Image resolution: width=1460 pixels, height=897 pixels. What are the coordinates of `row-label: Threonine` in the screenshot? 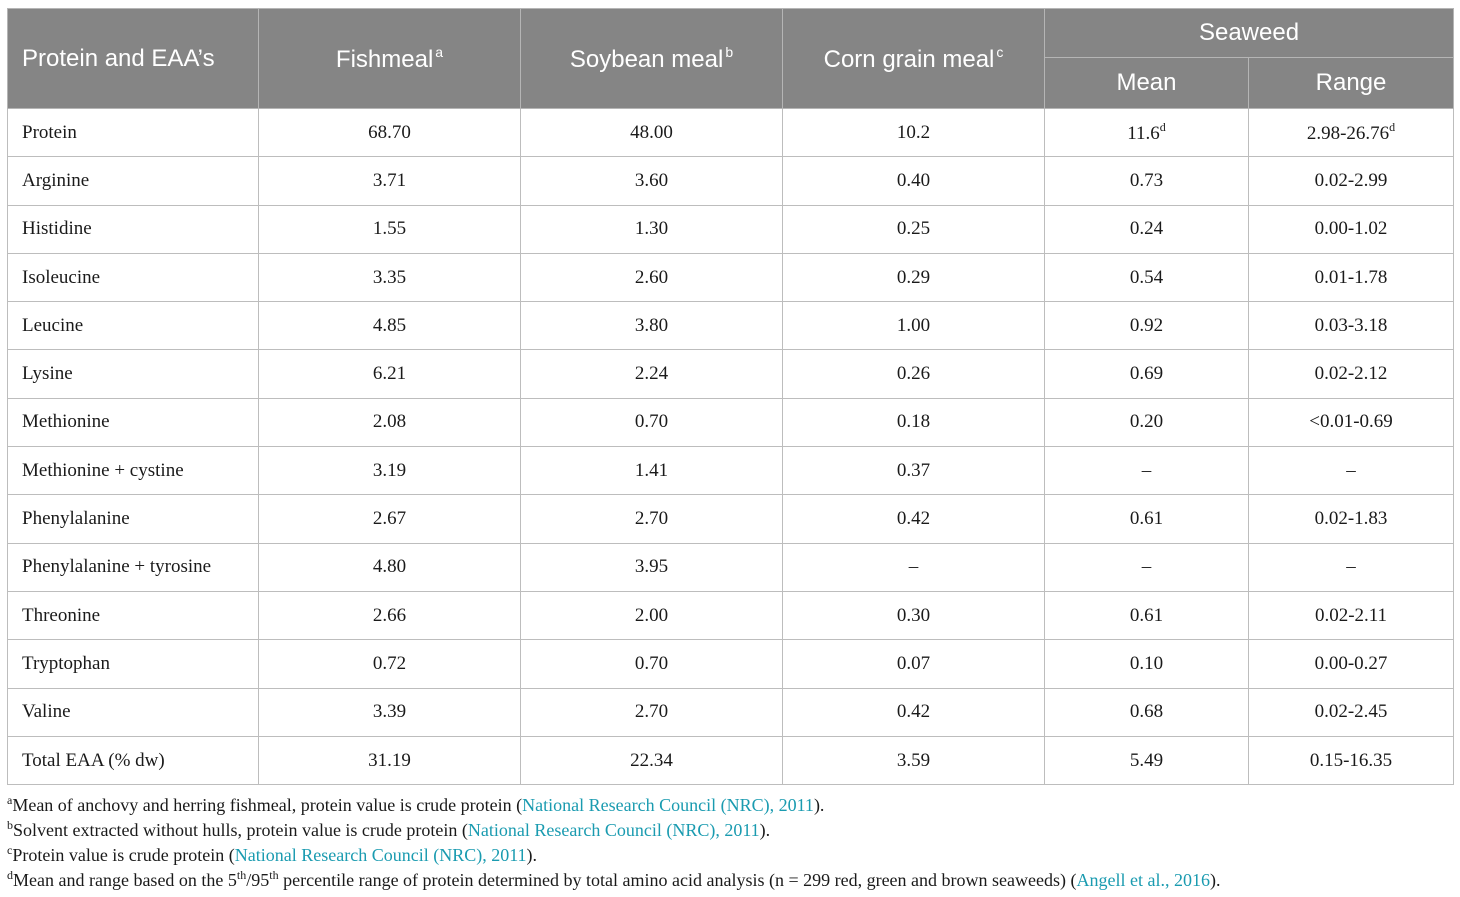 It's located at (133, 615).